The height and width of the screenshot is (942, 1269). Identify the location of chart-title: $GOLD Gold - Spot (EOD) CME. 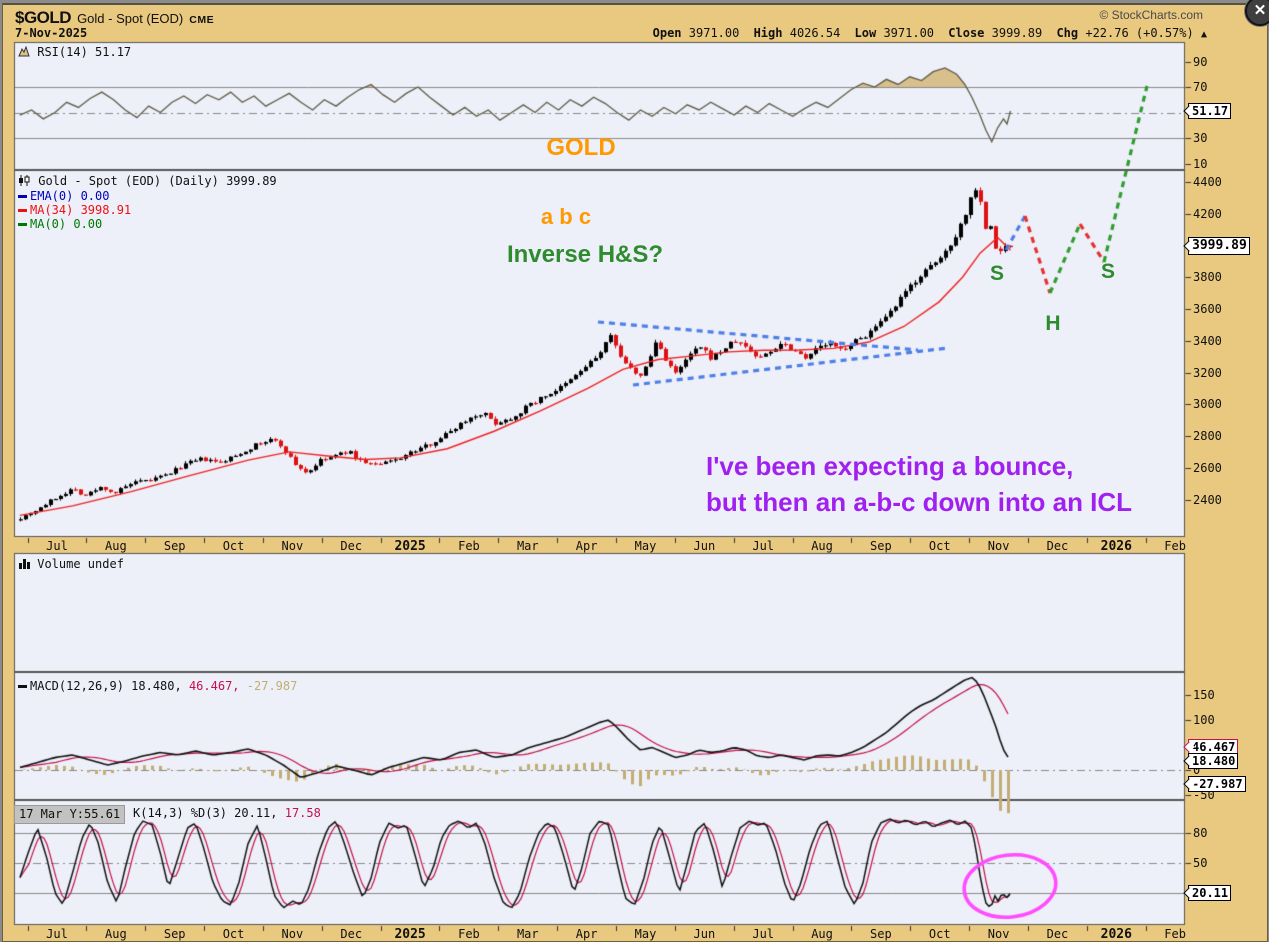
(114, 18).